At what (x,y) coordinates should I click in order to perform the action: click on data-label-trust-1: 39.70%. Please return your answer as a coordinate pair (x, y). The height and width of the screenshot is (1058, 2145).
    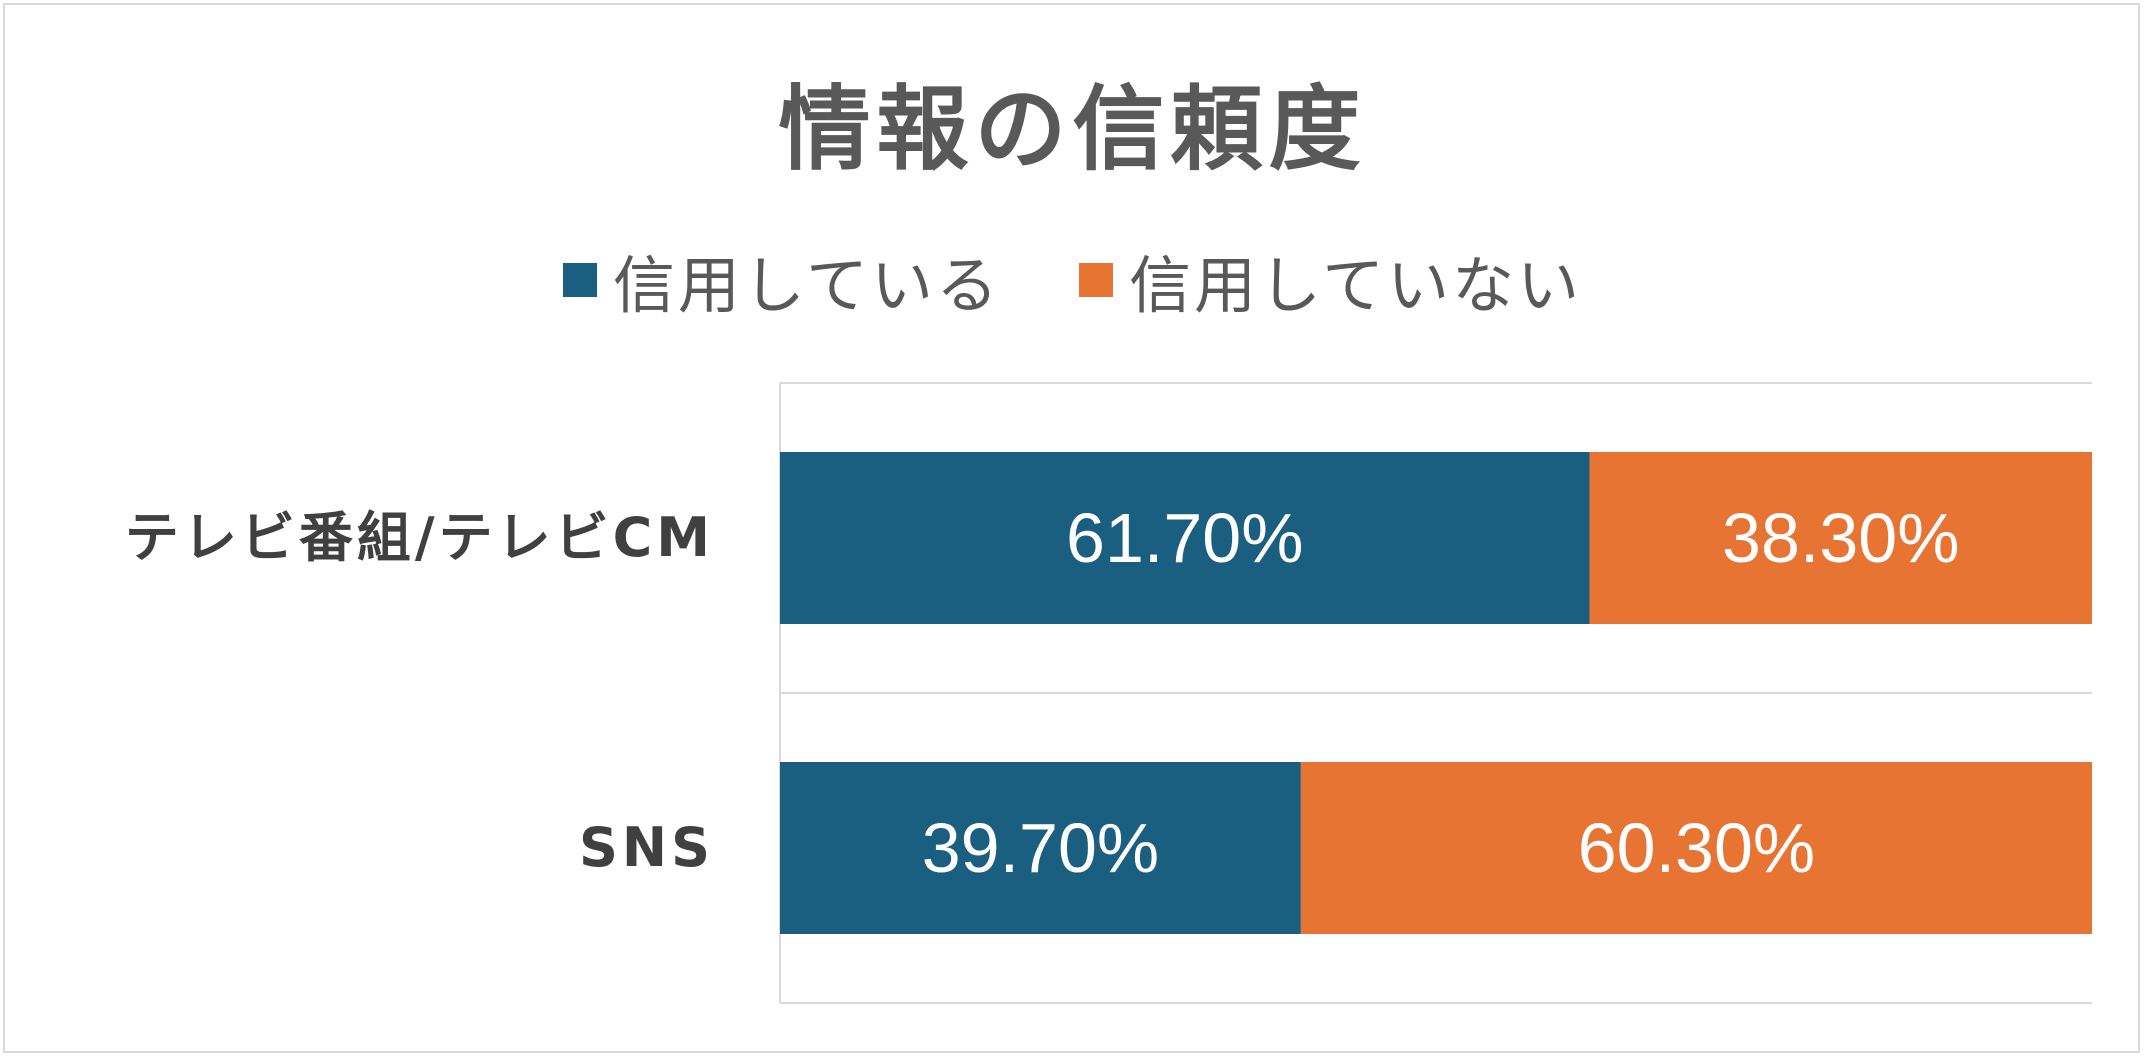
    Looking at the image, I should click on (1040, 848).